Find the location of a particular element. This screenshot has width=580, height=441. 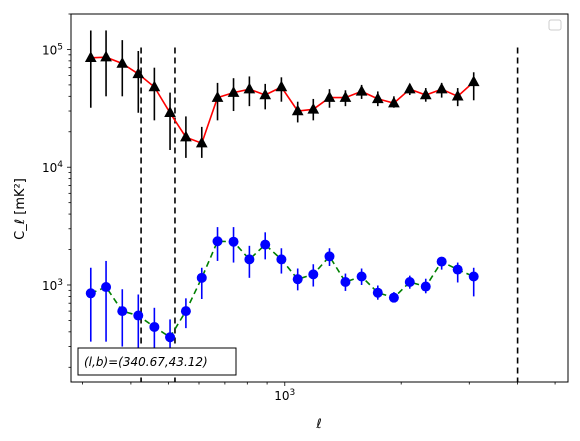

legend-box is located at coordinates (555, 25).